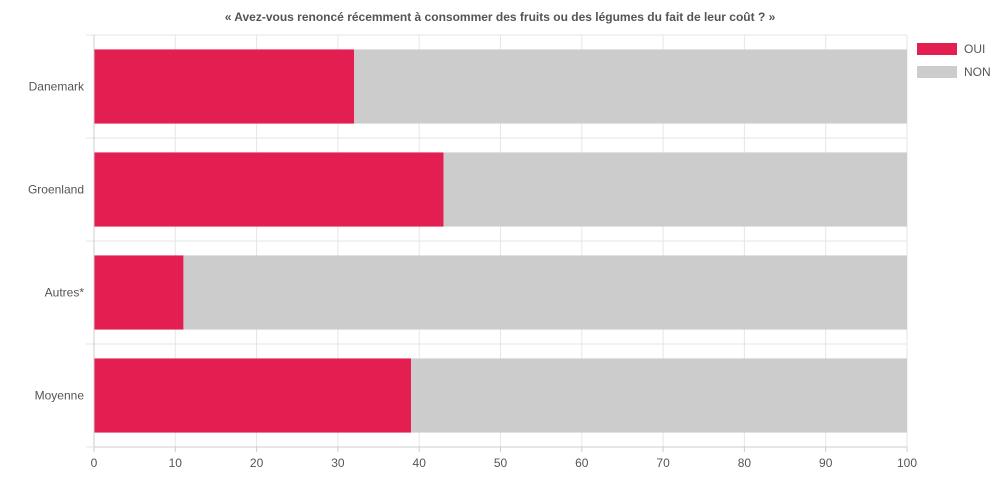  What do you see at coordinates (675, 189) in the screenshot?
I see `bar-non-groenland` at bounding box center [675, 189].